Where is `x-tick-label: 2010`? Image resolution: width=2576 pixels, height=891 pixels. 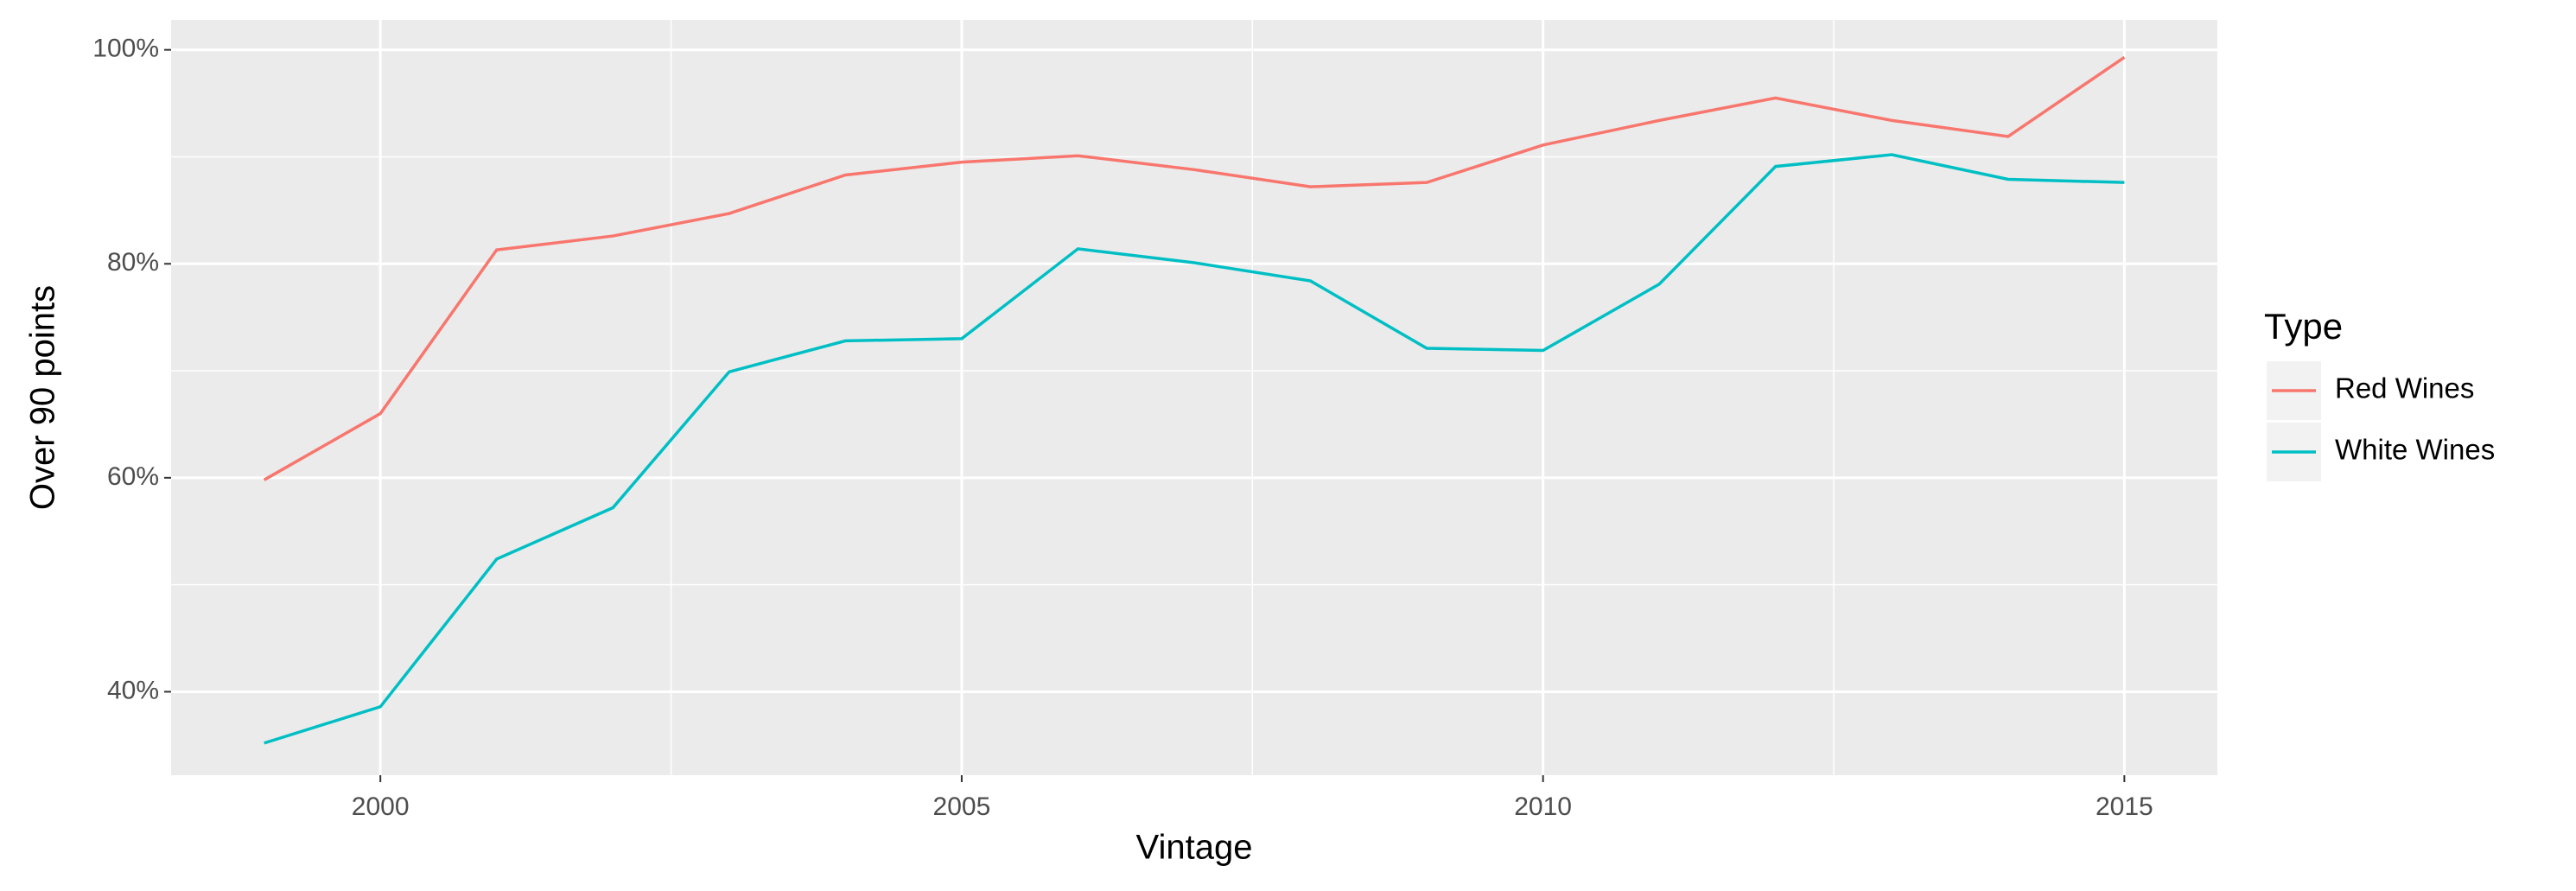
x-tick-label: 2010 is located at coordinates (1543, 806).